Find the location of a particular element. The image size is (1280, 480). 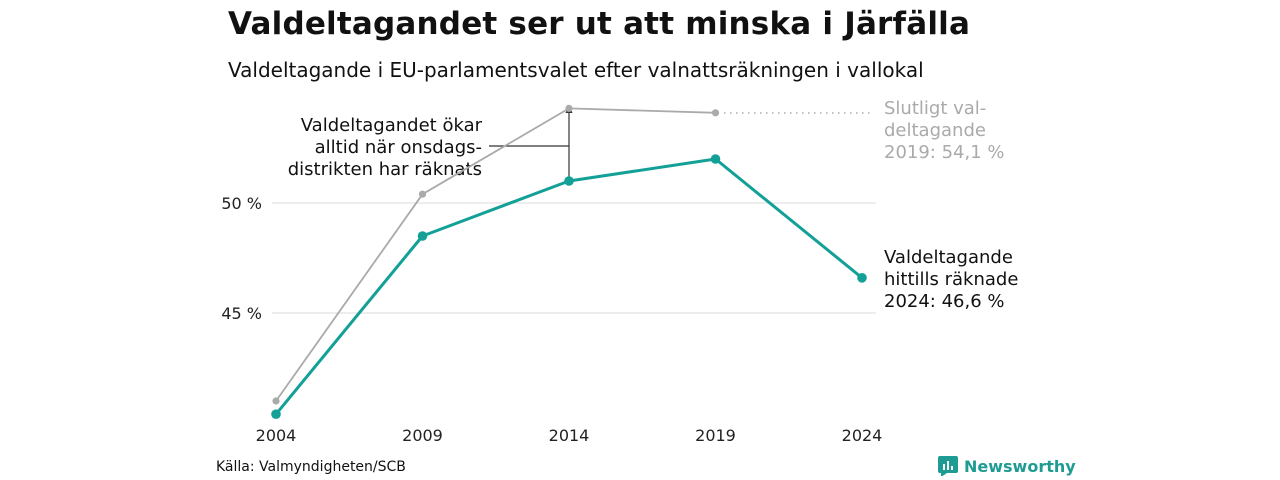

newsworthy-logo-icon is located at coordinates (948, 466).